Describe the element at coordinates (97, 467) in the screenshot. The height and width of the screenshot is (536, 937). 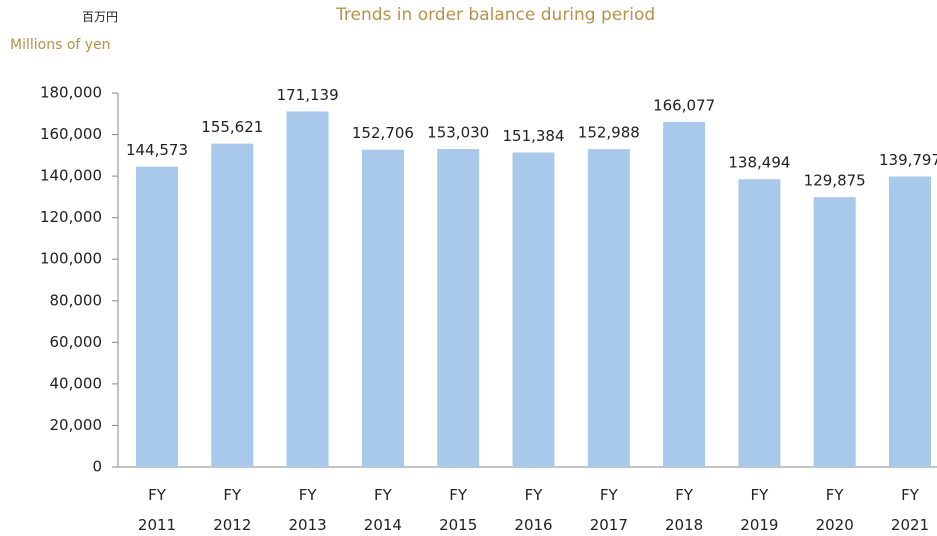
I see `y-tick-label: 0` at that location.